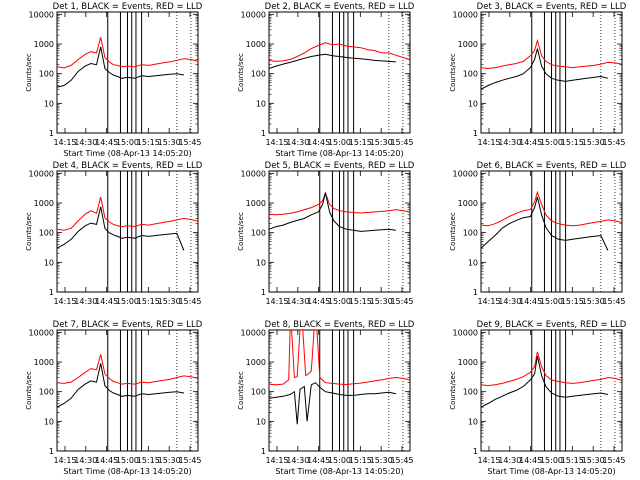  I want to click on panel-title: Det 9, BLACK = Events, RED = LLD, so click(552, 325).